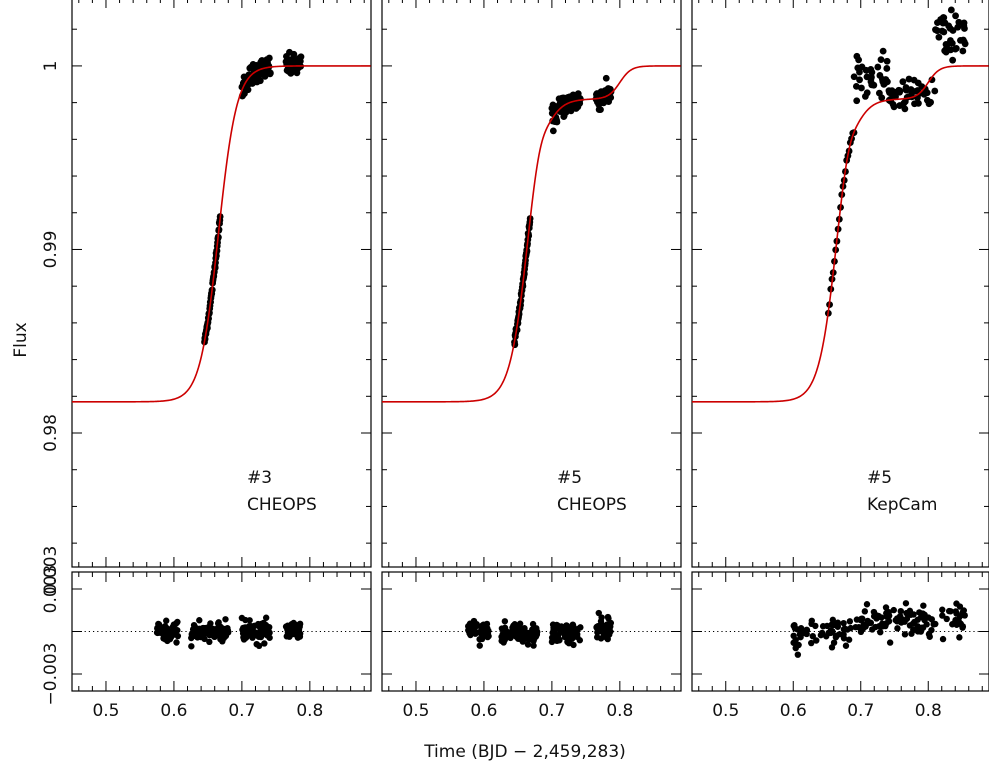 The height and width of the screenshot is (769, 989). I want to click on panel-number-label: #5, so click(569, 478).